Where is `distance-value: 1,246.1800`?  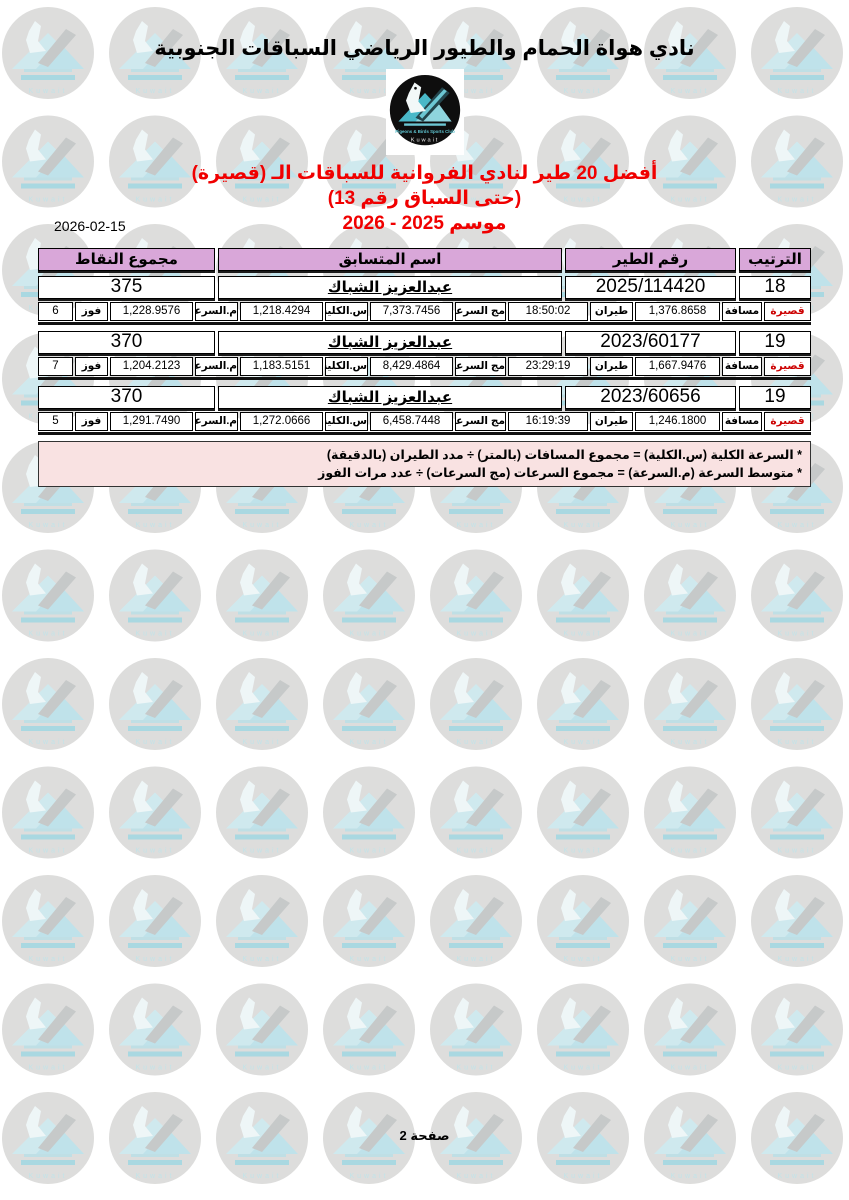
distance-value: 1,246.1800 is located at coordinates (677, 421).